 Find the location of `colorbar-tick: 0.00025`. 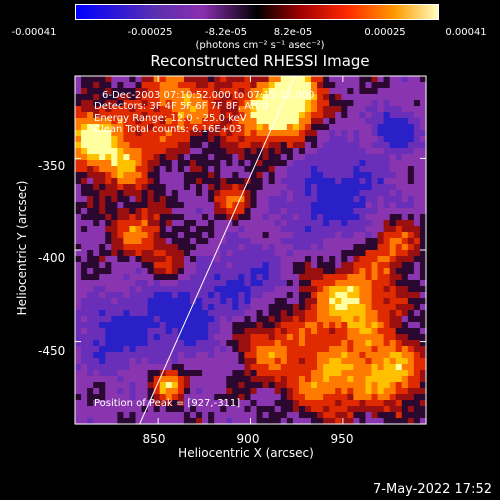

colorbar-tick: 0.00025 is located at coordinates (385, 32).